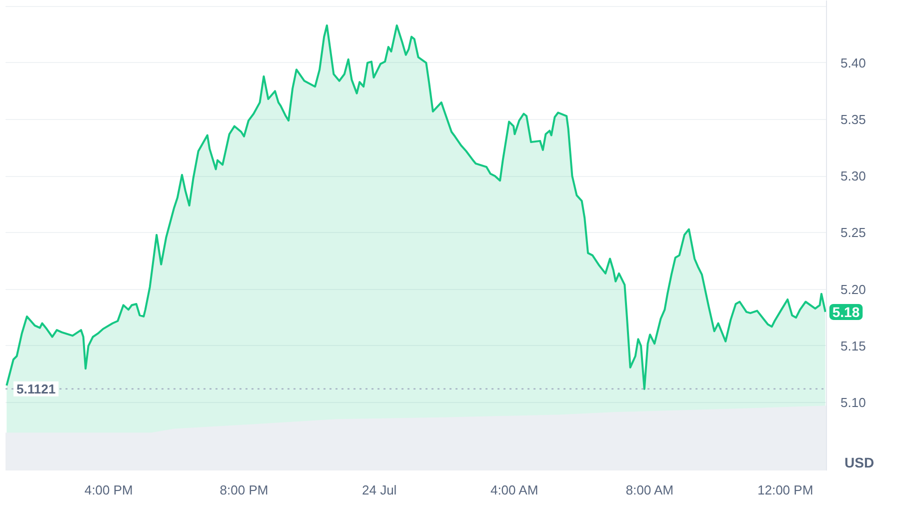 Image resolution: width=901 pixels, height=516 pixels. I want to click on x-tick-label: 4:00 PM, so click(108, 490).